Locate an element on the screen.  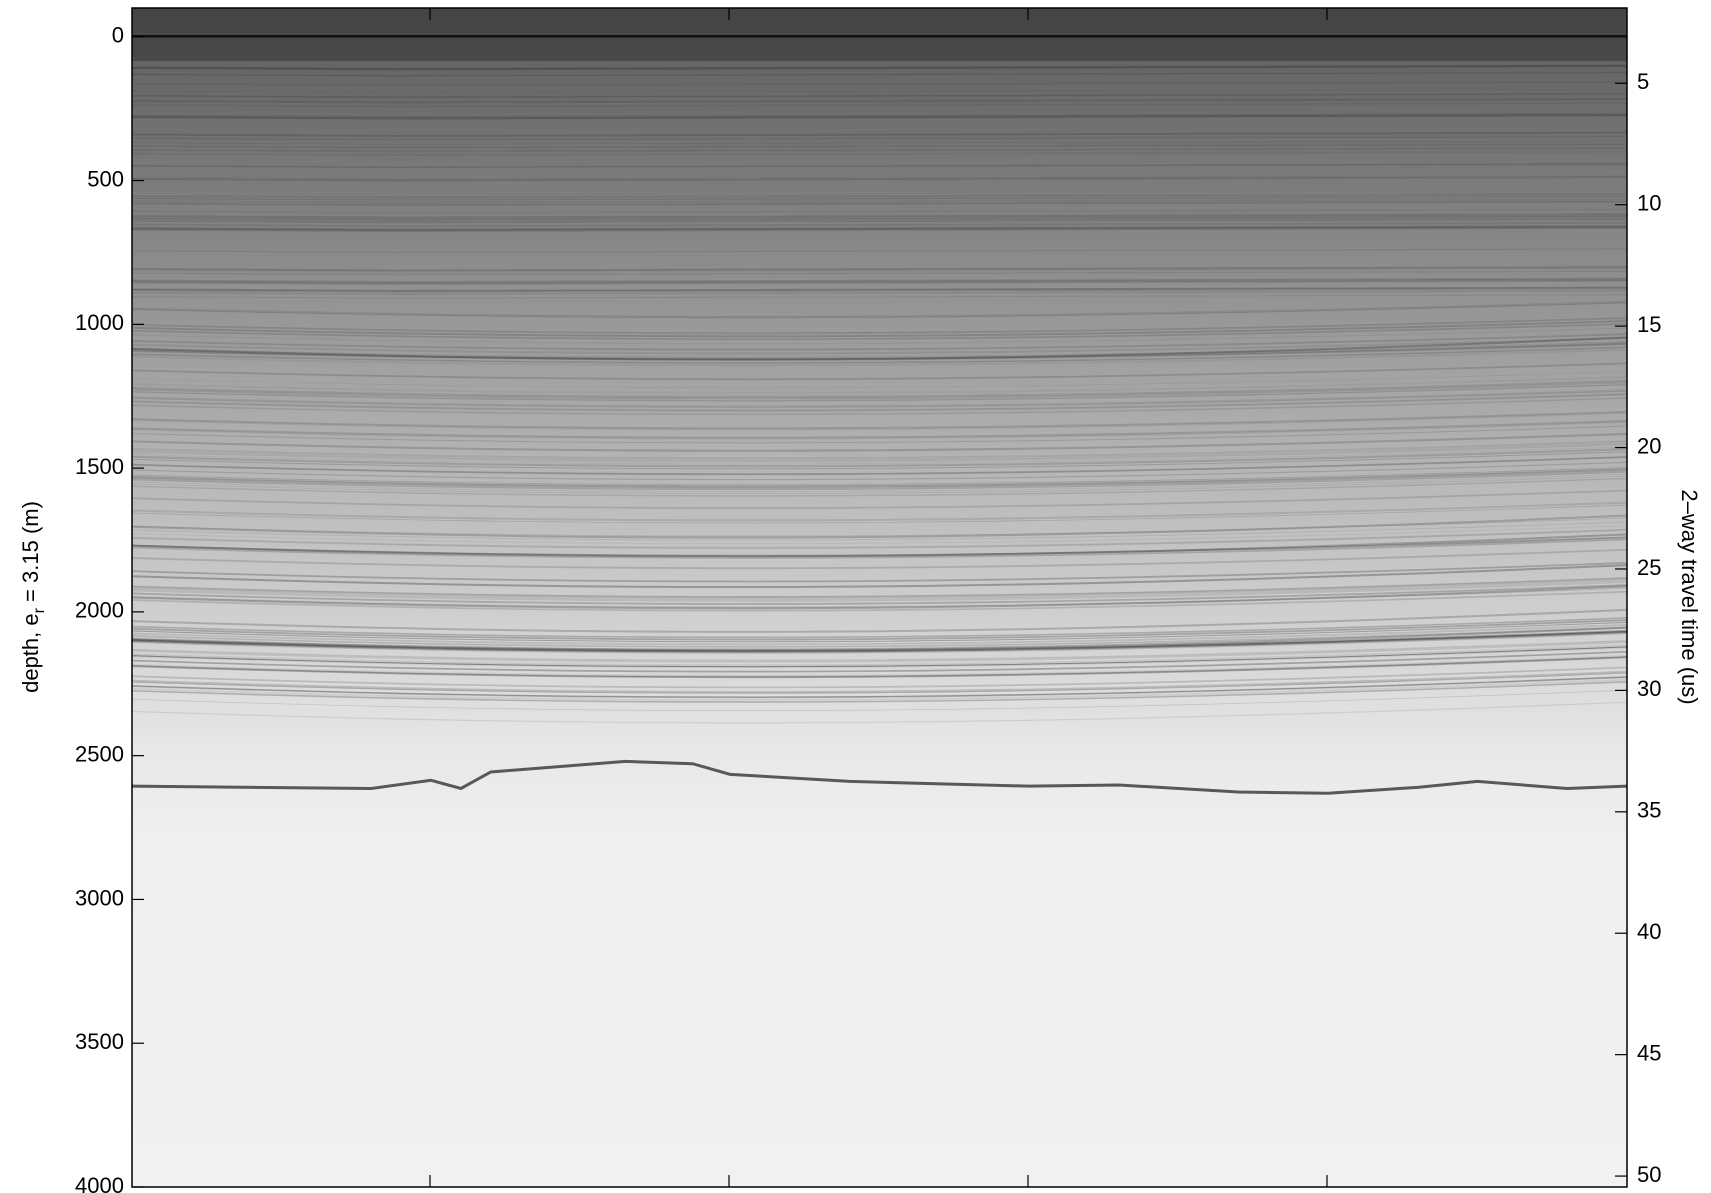
y-tick-label: 2000 is located at coordinates (99, 610).